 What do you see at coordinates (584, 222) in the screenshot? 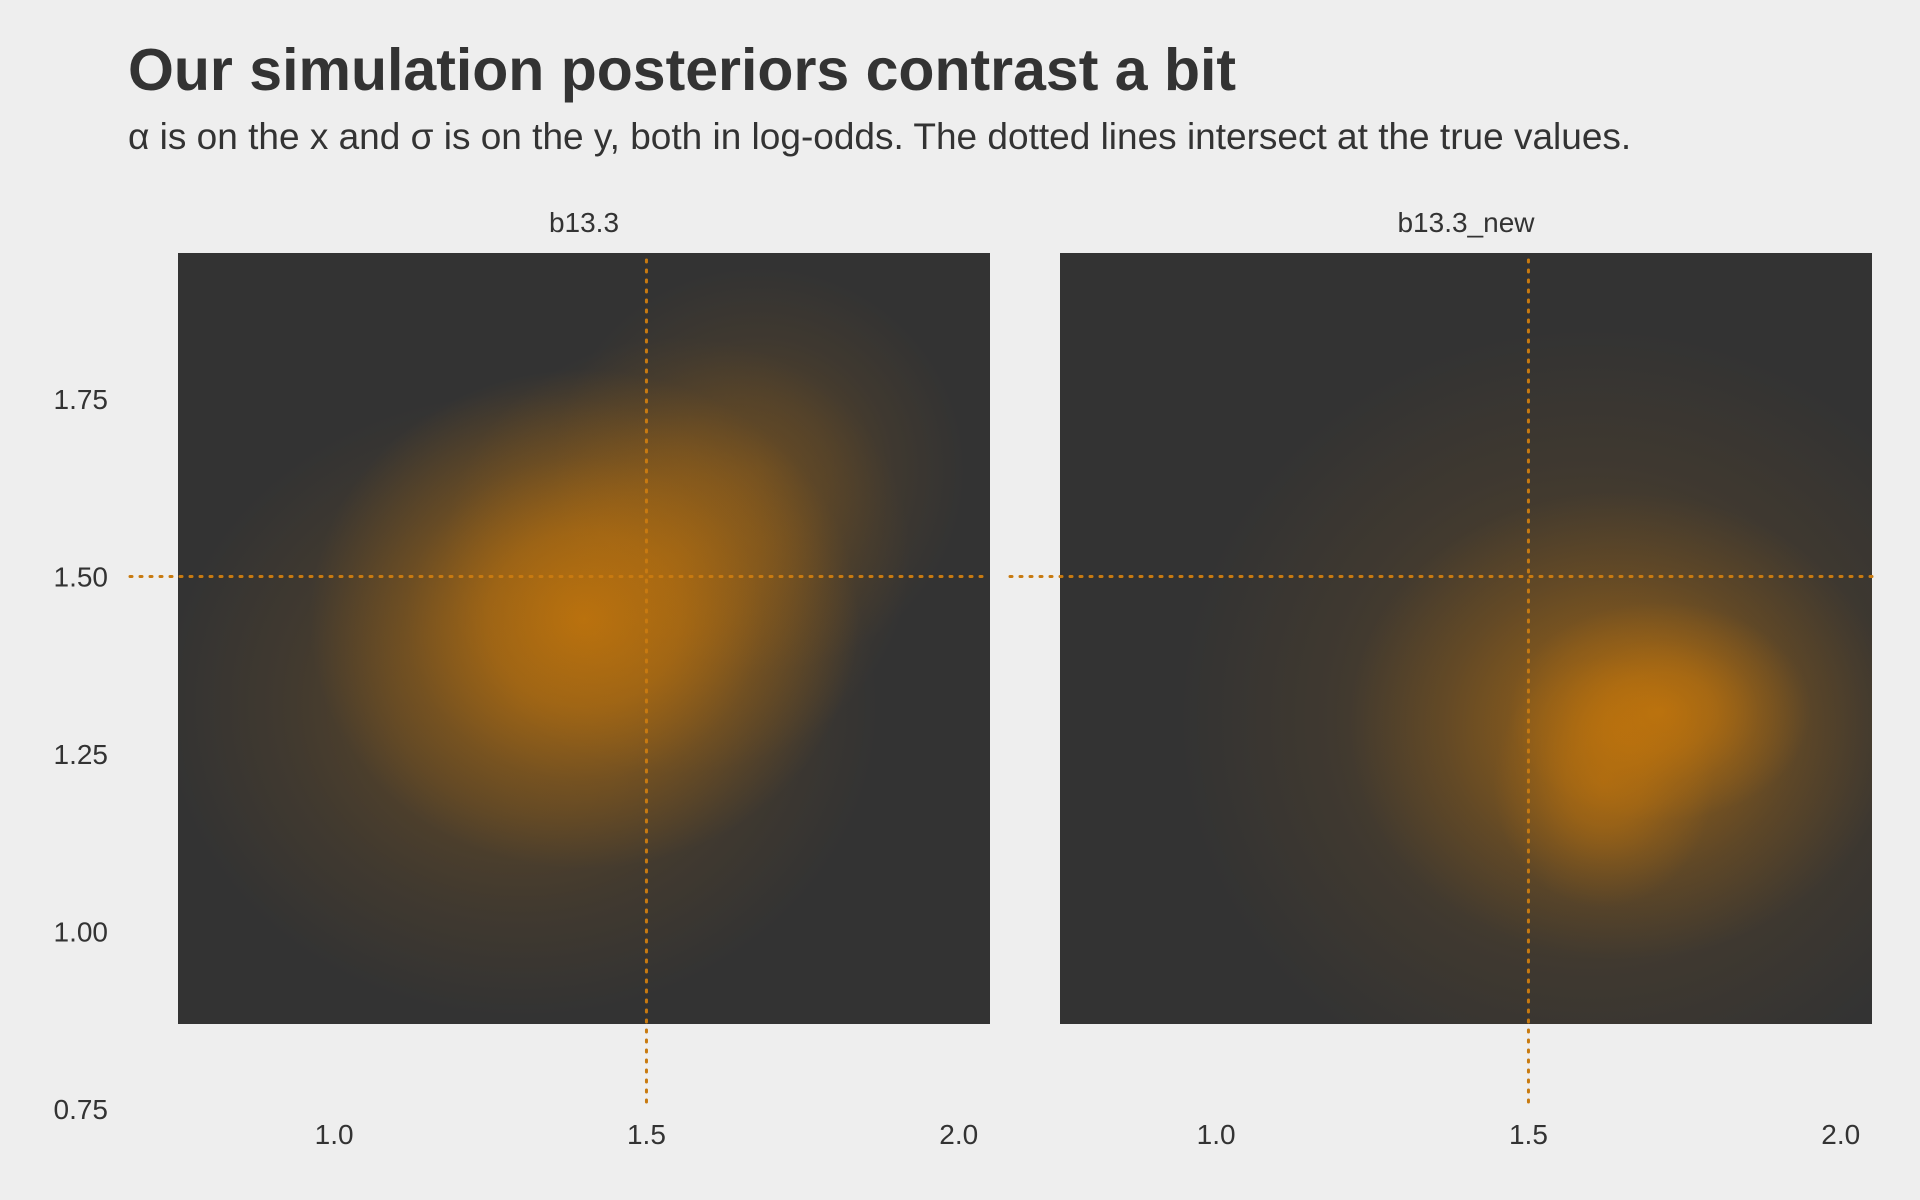
I see `panel-label: b13.3` at bounding box center [584, 222].